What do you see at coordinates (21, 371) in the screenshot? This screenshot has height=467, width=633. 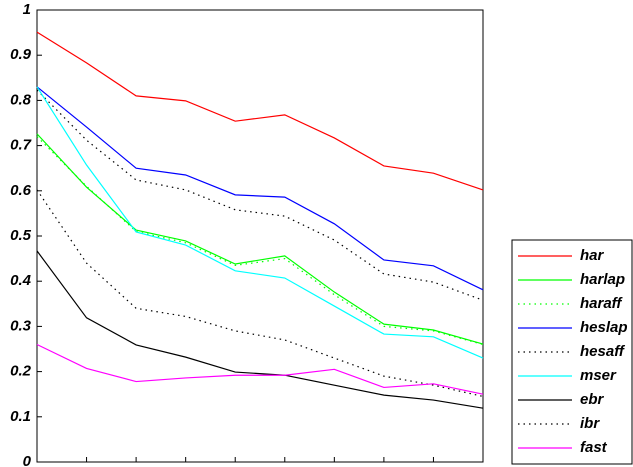 I see `y-tick-label: 0.2` at bounding box center [21, 371].